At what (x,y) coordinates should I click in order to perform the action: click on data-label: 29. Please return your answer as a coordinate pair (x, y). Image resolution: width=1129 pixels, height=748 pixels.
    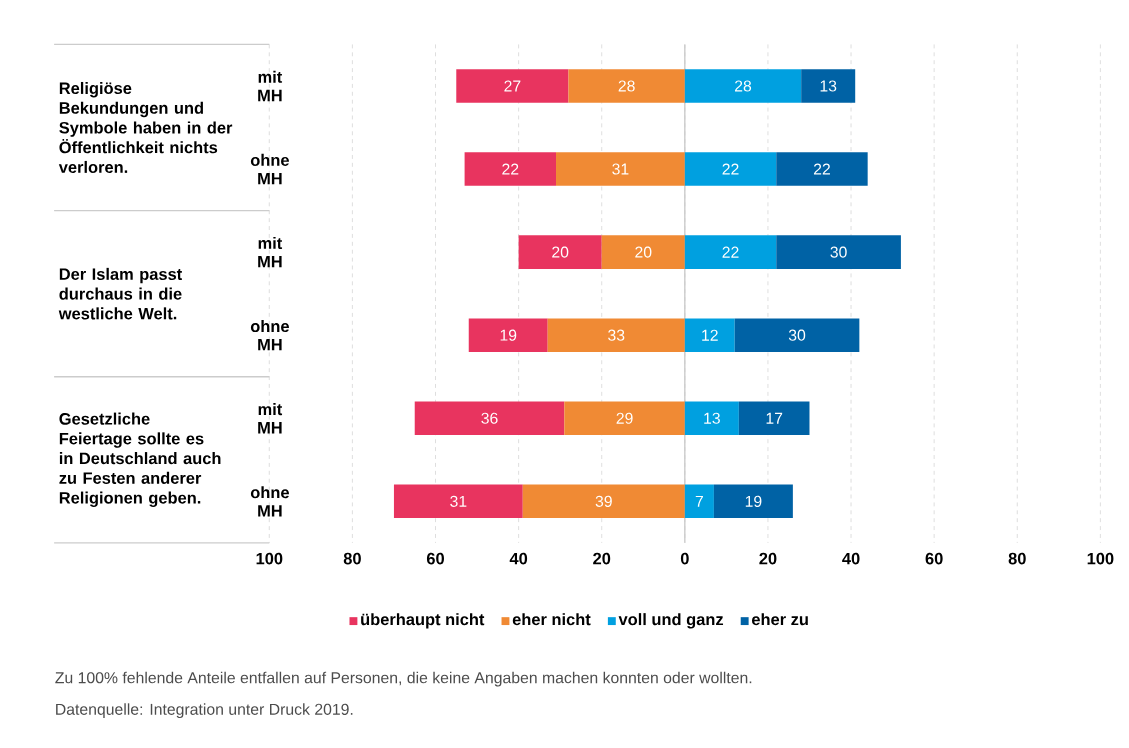
    Looking at the image, I should click on (624, 418).